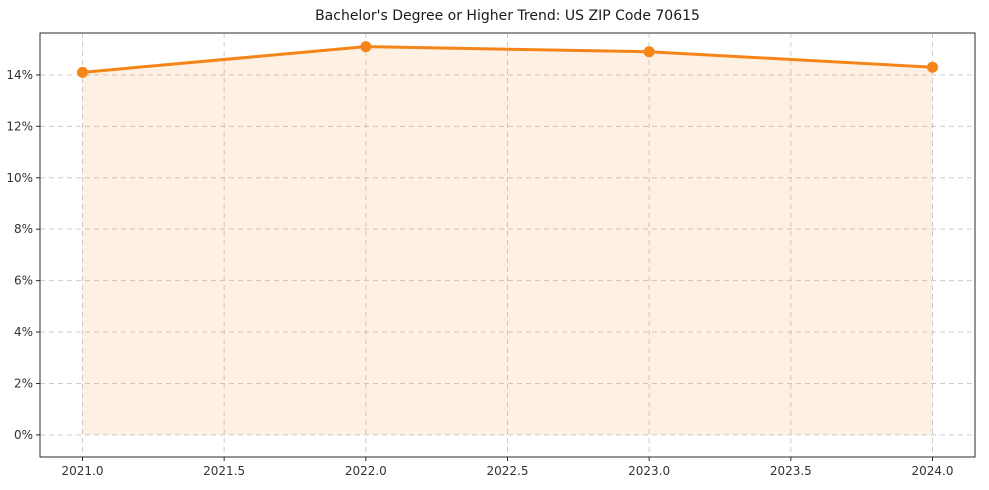 The image size is (989, 490). What do you see at coordinates (23, 383) in the screenshot?
I see `y-tick-label: 2%` at bounding box center [23, 383].